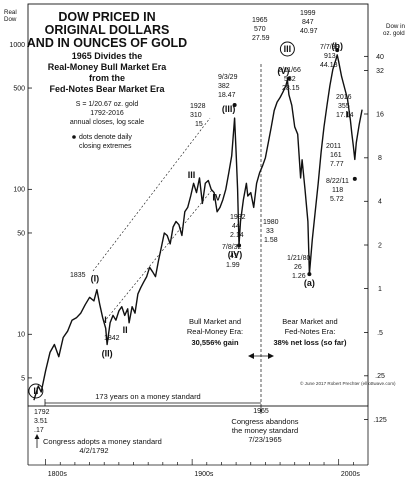  I want to click on x-tick-label: 1800s, so click(58, 474).